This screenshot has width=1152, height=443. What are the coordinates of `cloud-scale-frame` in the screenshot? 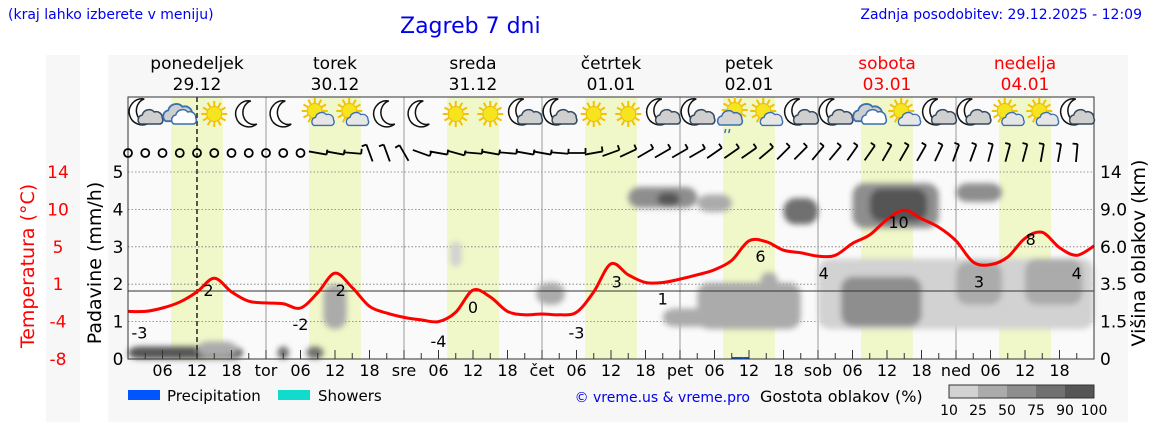 It's located at (1021, 391).